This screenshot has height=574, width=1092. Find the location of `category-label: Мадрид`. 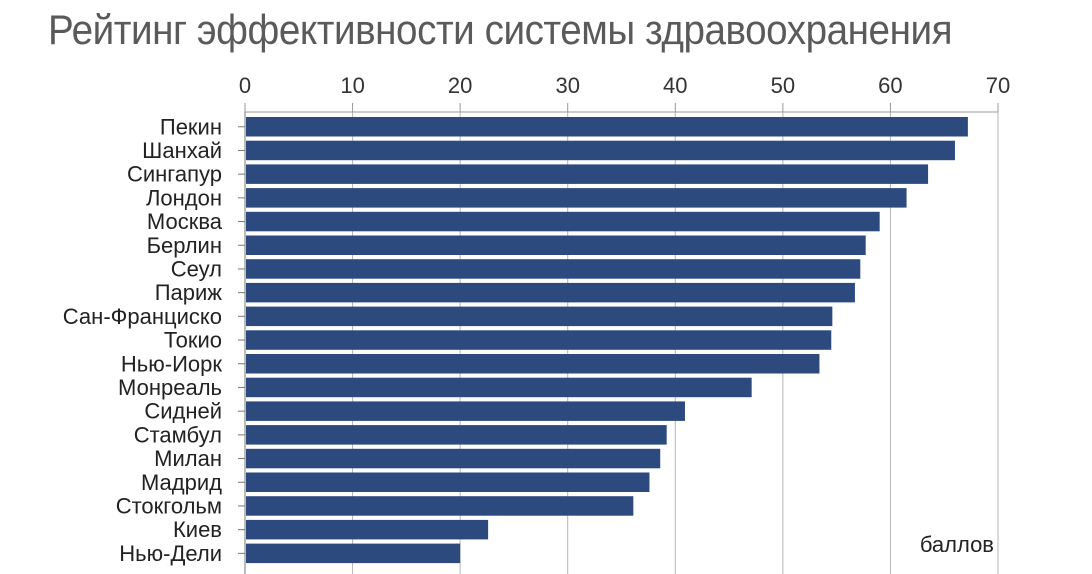

category-label: Мадрид is located at coordinates (181, 482).